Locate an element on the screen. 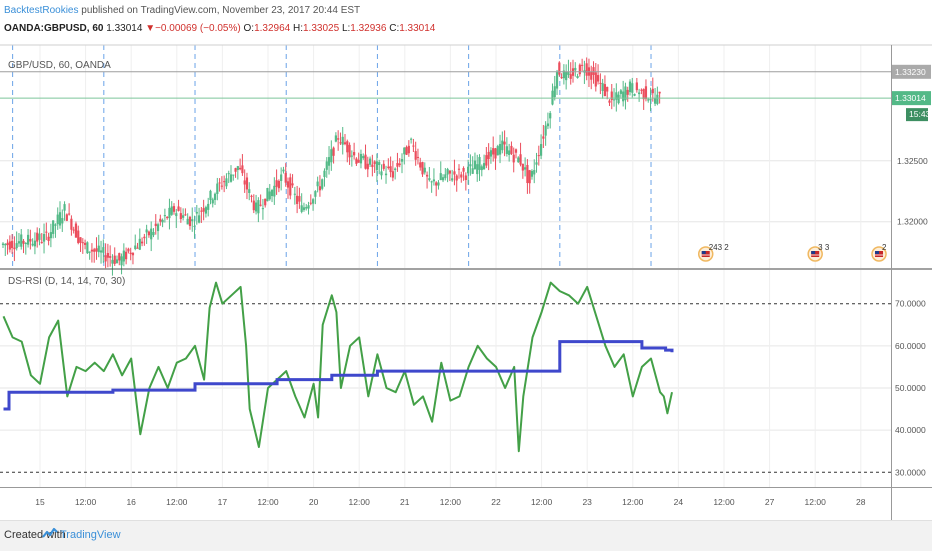  time-tick-label: 23 is located at coordinates (587, 502).